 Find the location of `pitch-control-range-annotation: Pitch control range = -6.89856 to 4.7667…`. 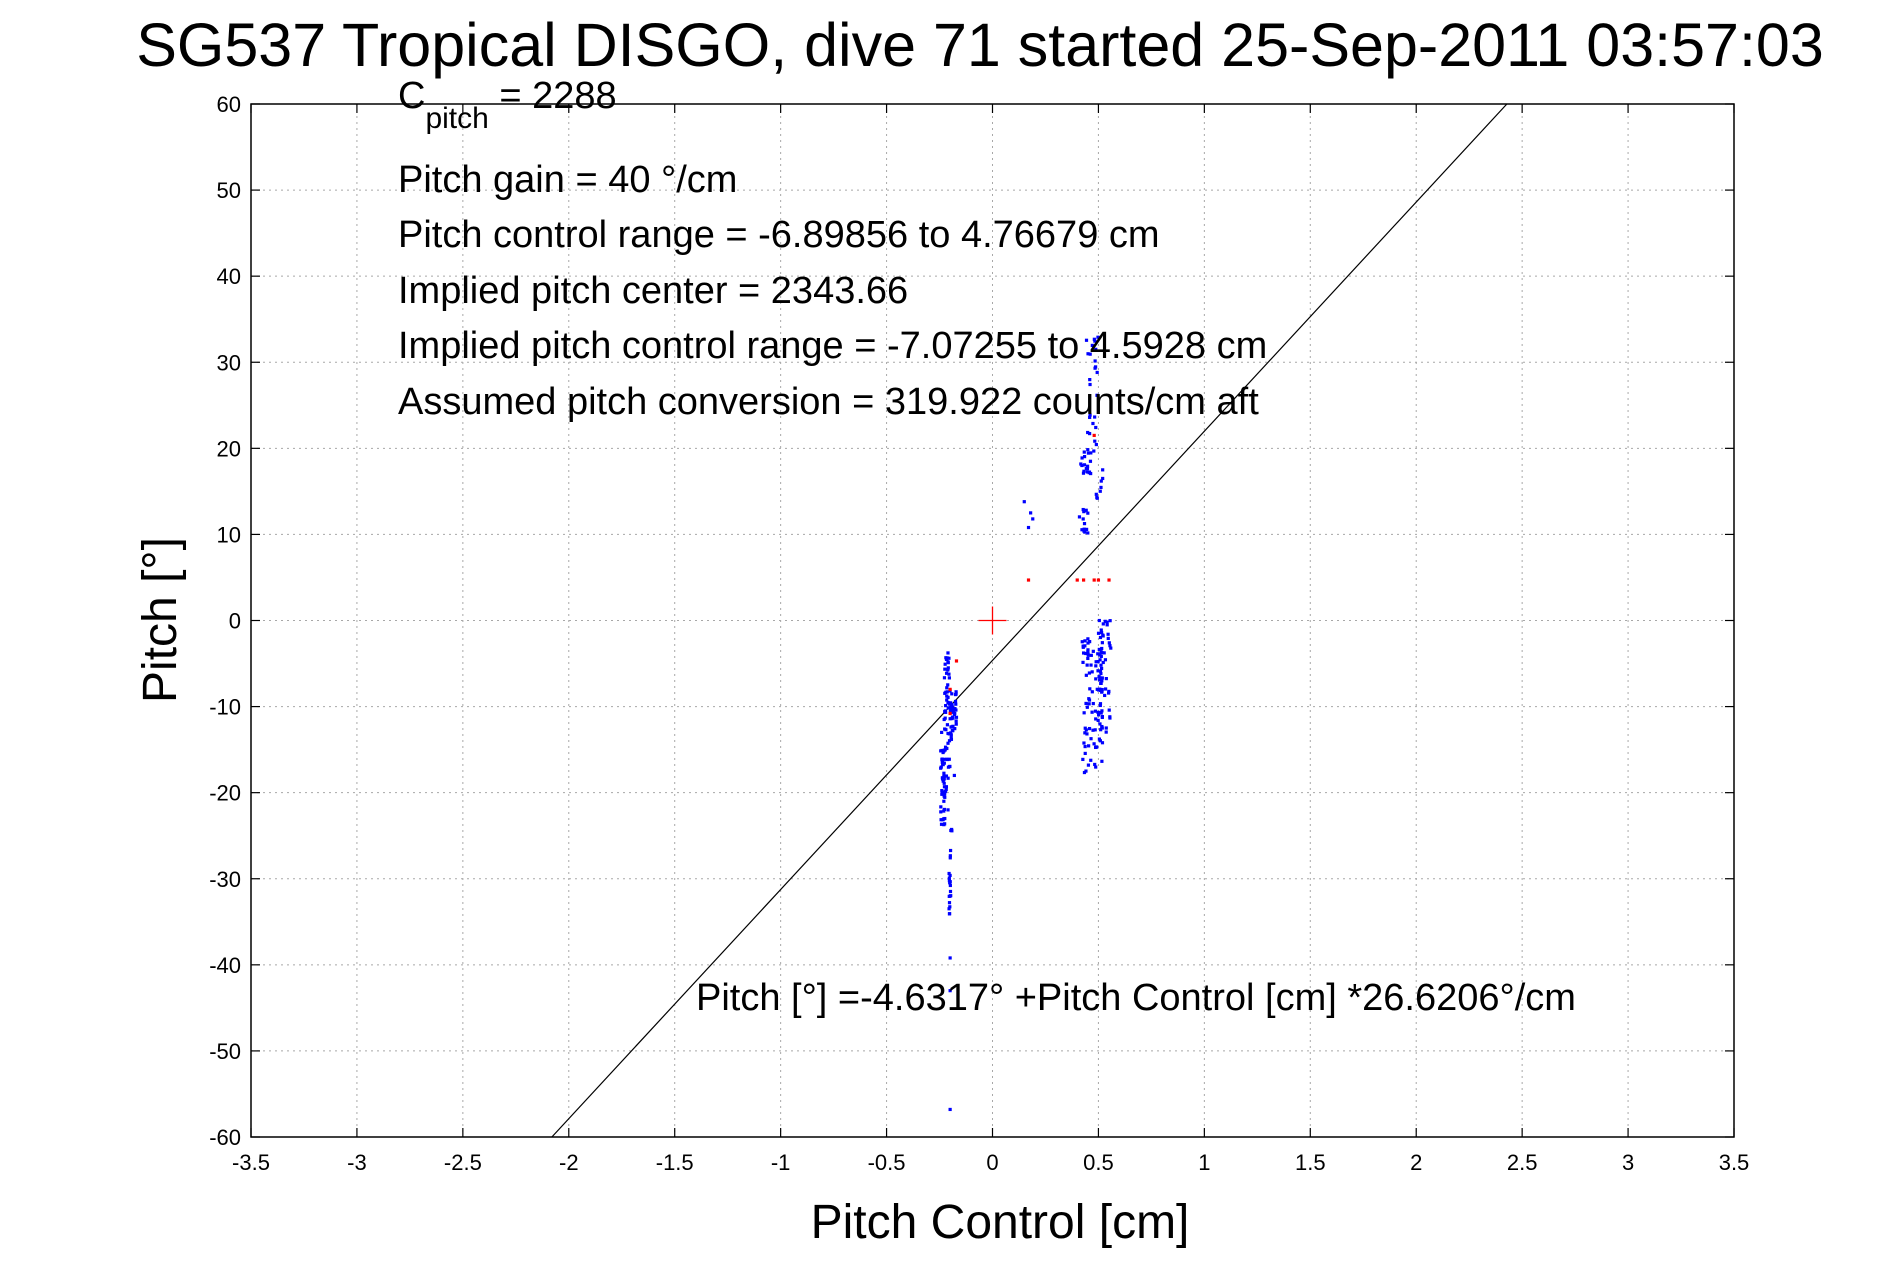

pitch-control-range-annotation: Pitch control range = -6.89856 to 4.7667… is located at coordinates (779, 235).